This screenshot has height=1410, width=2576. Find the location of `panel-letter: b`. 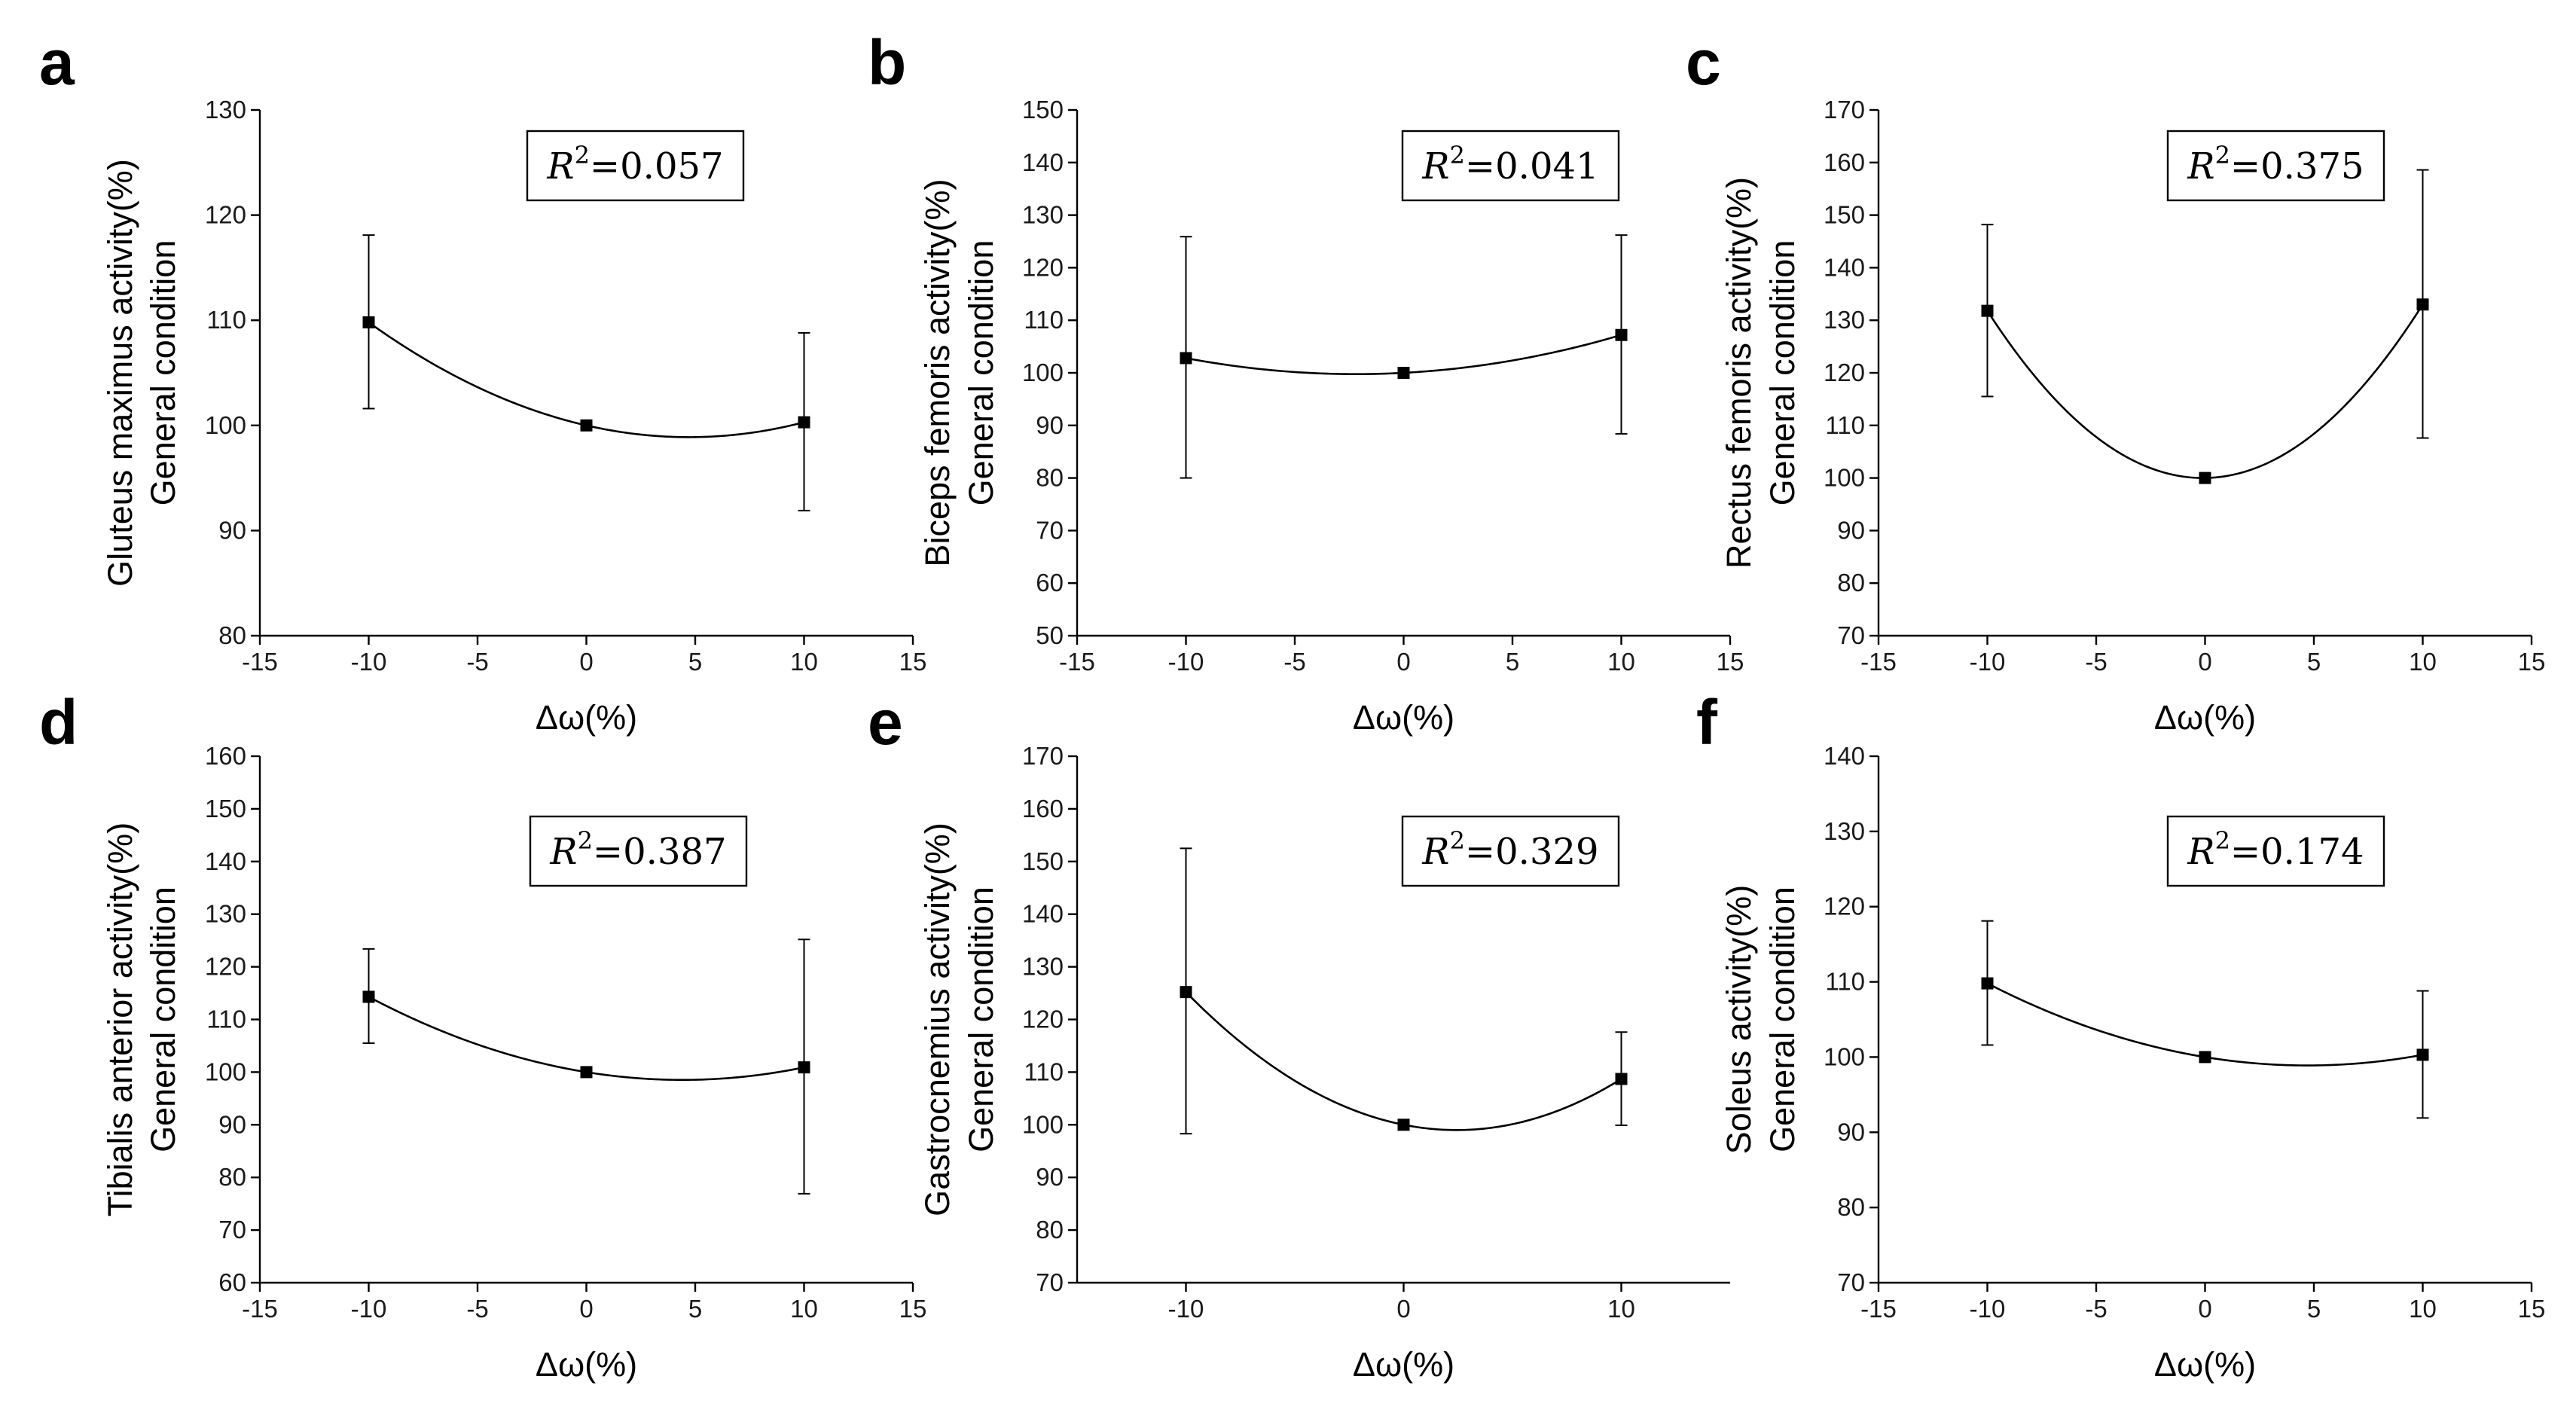

panel-letter: b is located at coordinates (887, 62).